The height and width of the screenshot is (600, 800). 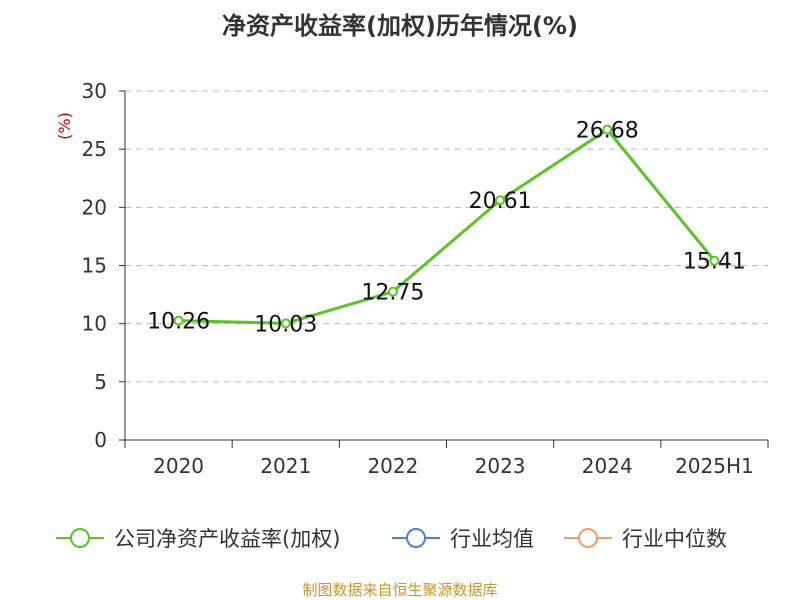 I want to click on data-label: 10.03, so click(x=285, y=324).